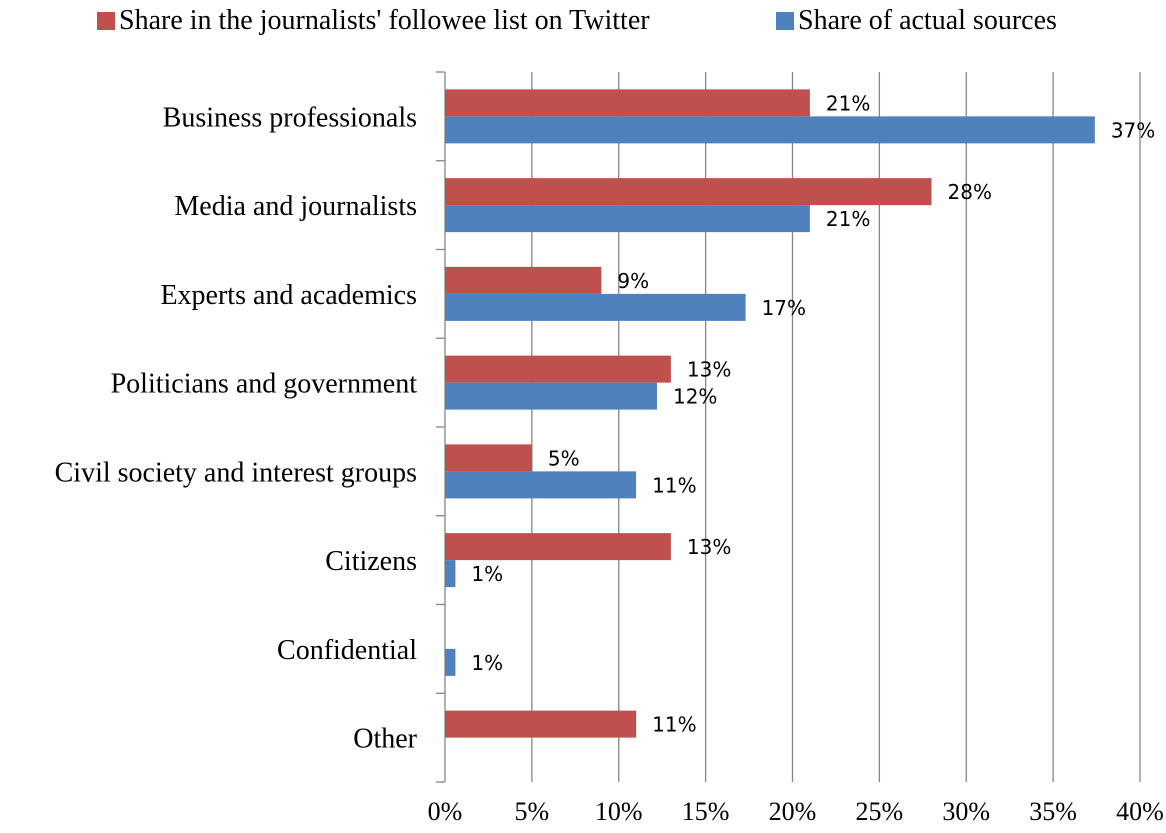 This screenshot has width=1166, height=833. What do you see at coordinates (706, 811) in the screenshot?
I see `x-tick-label: 15%` at bounding box center [706, 811].